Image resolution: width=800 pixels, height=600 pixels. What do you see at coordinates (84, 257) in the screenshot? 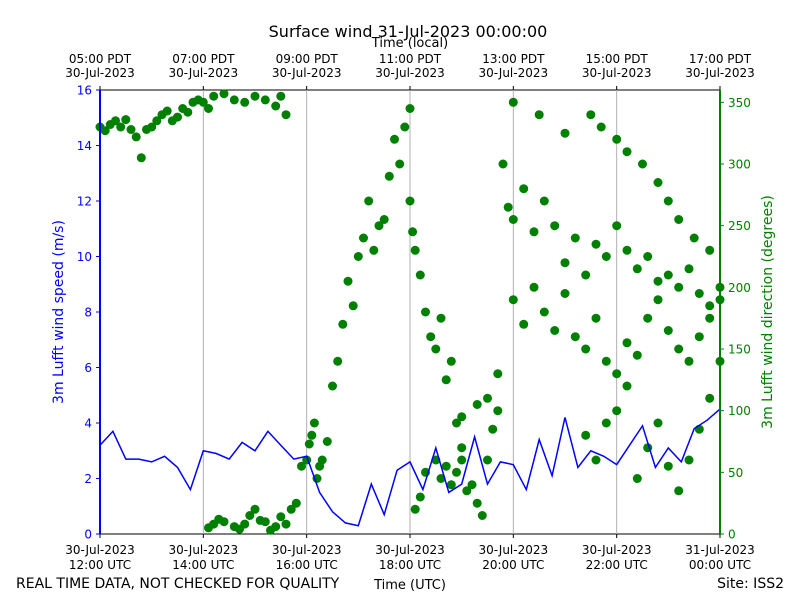
I see `left-tick-label: 10` at bounding box center [84, 257].